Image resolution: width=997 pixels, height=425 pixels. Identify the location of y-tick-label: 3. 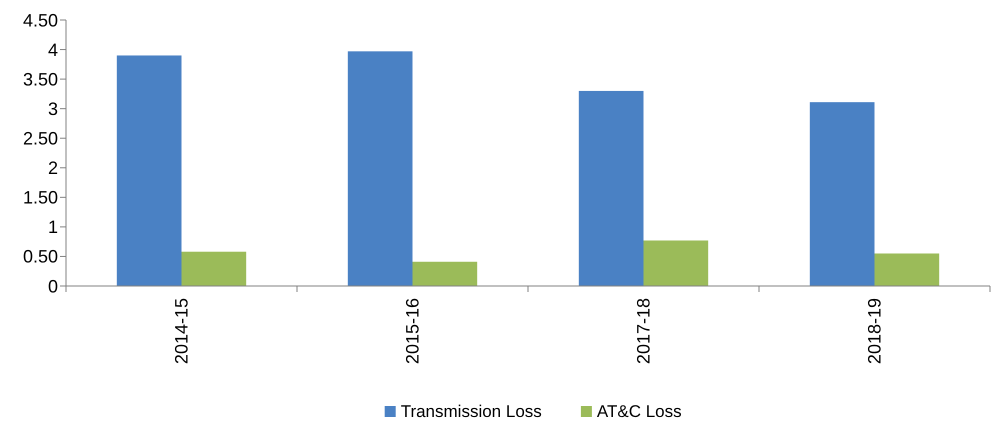
(53, 108).